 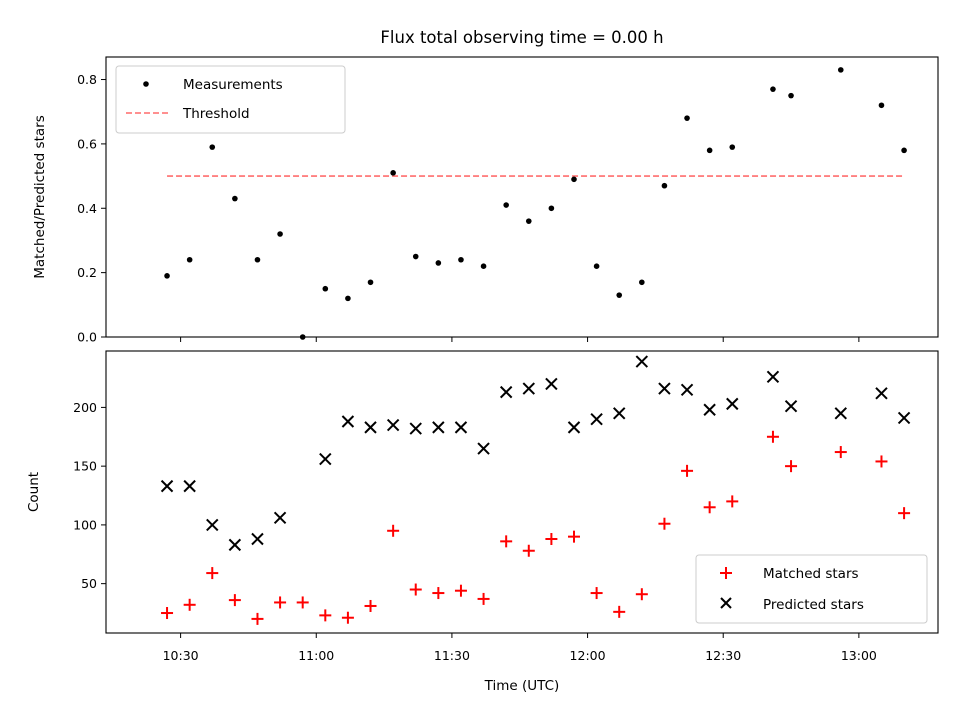 What do you see at coordinates (726, 603) in the screenshot?
I see `legend-predicted-marker` at bounding box center [726, 603].